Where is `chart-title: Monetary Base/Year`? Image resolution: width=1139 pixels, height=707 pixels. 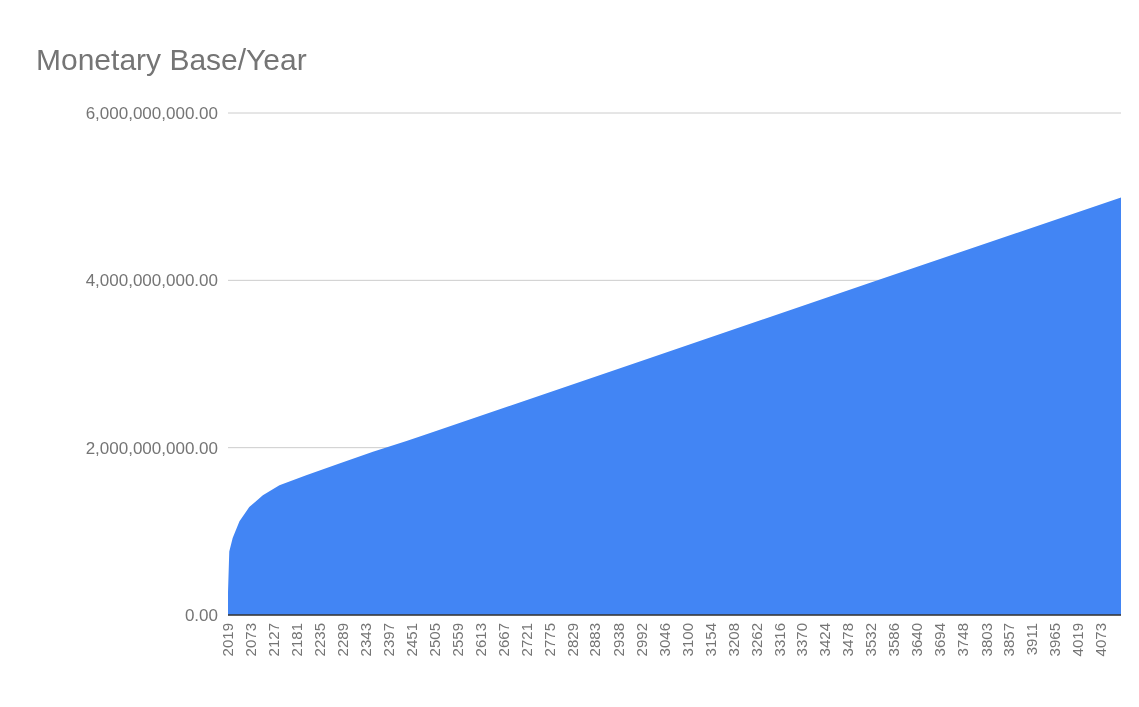 chart-title: Monetary Base/Year is located at coordinates (171, 59).